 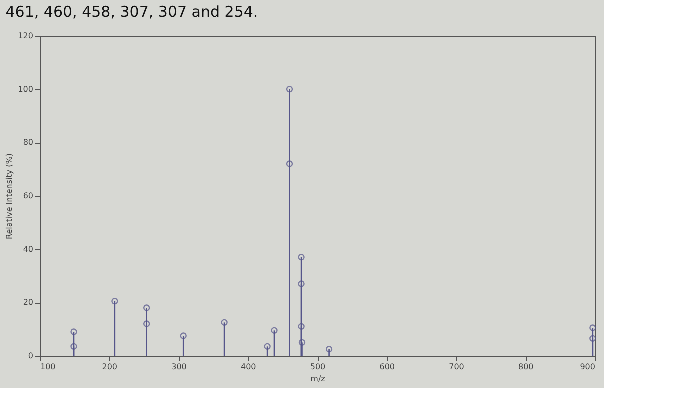 What do you see at coordinates (110, 367) in the screenshot?
I see `x-tick-label: 200` at bounding box center [110, 367].